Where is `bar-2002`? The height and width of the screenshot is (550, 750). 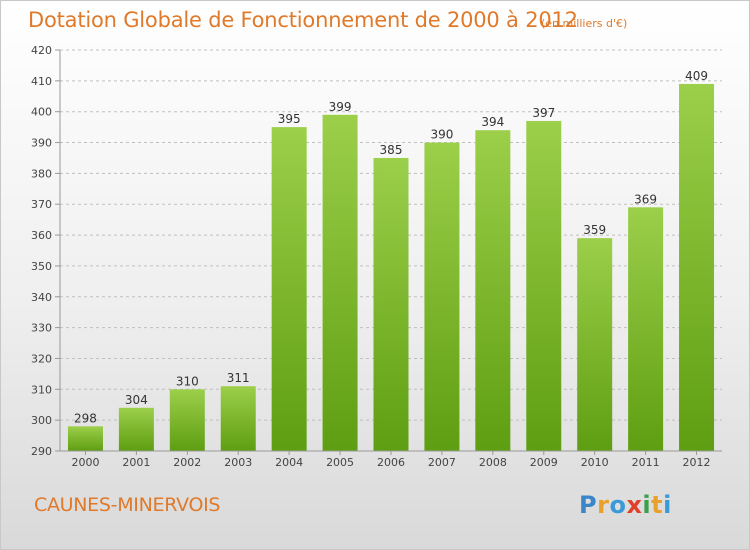
bar-2002 is located at coordinates (187, 420).